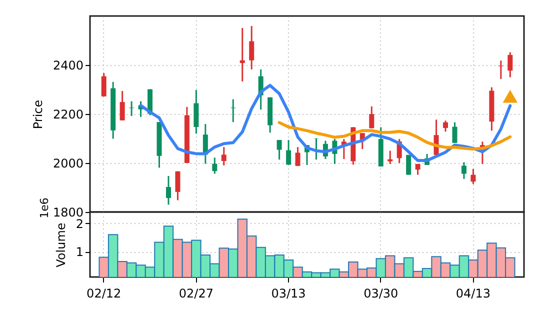  What do you see at coordinates (80, 252) in the screenshot?
I see `y-tick-label: 1` at bounding box center [80, 252].